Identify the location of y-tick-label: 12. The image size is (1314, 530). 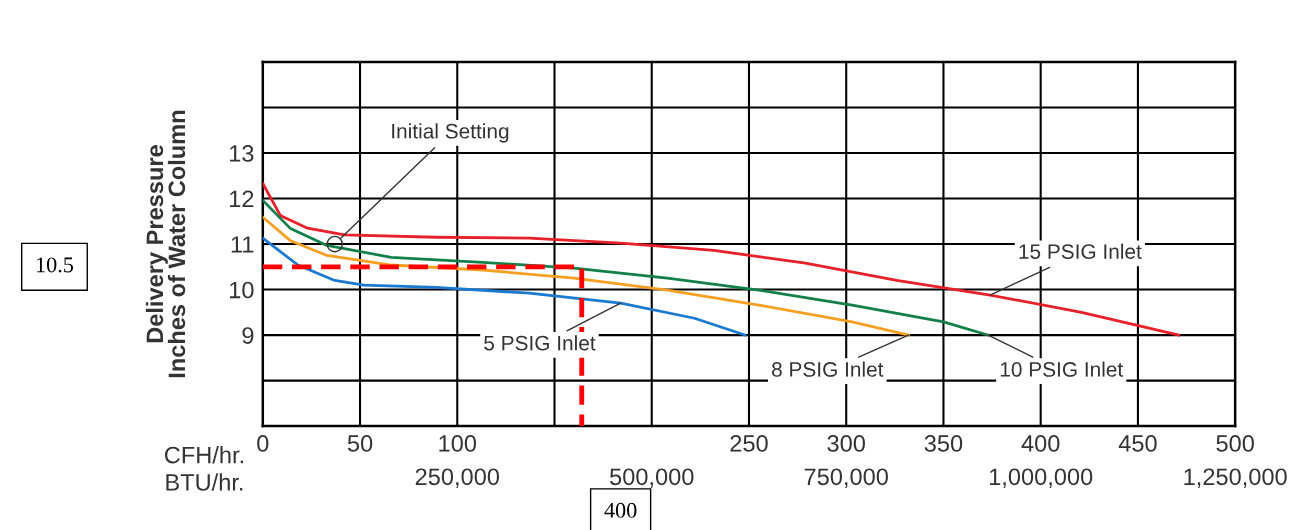
(242, 199).